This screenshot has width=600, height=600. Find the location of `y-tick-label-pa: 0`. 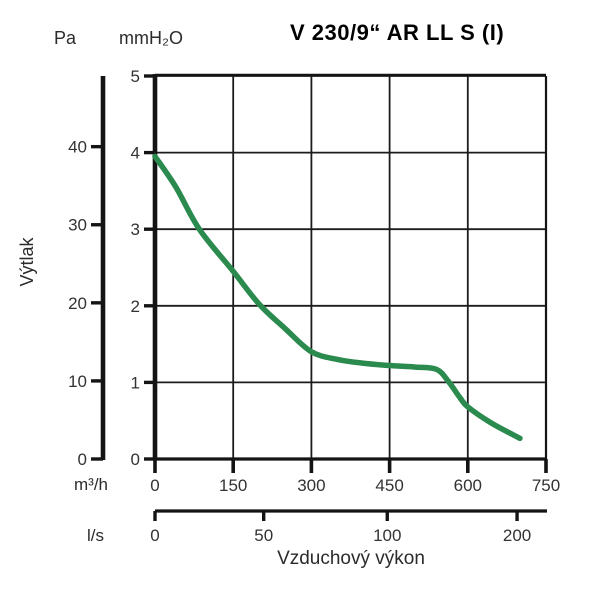

y-tick-label-pa: 0 is located at coordinates (82, 459).